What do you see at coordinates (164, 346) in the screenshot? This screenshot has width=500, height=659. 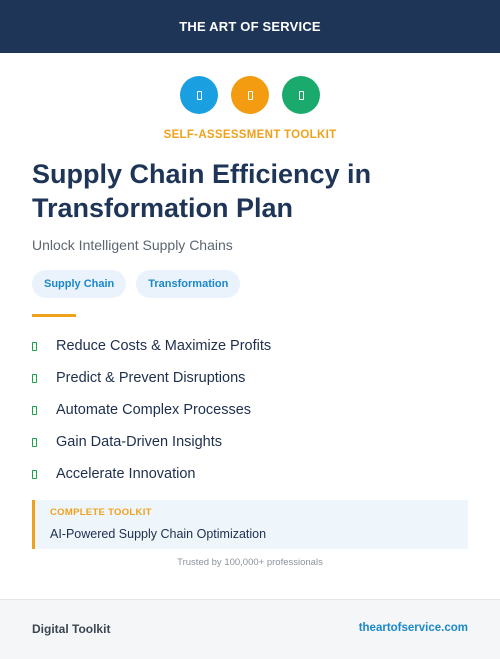 I see `benefit-text: Reduce Costs & Maximize Profits` at bounding box center [164, 346].